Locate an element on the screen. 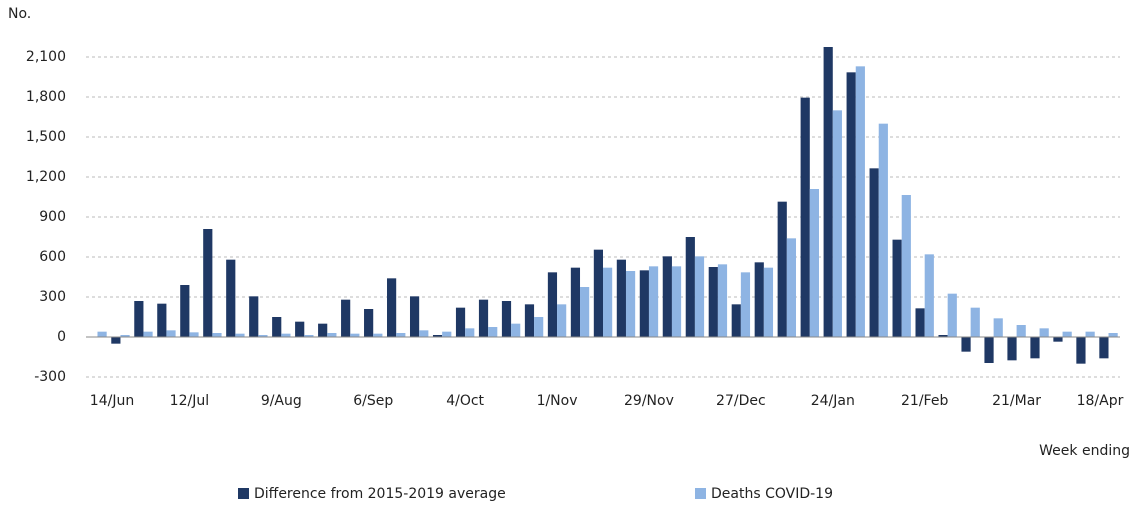 This screenshot has width=1142, height=508. y-tick-label: 2,100 is located at coordinates (46, 57).